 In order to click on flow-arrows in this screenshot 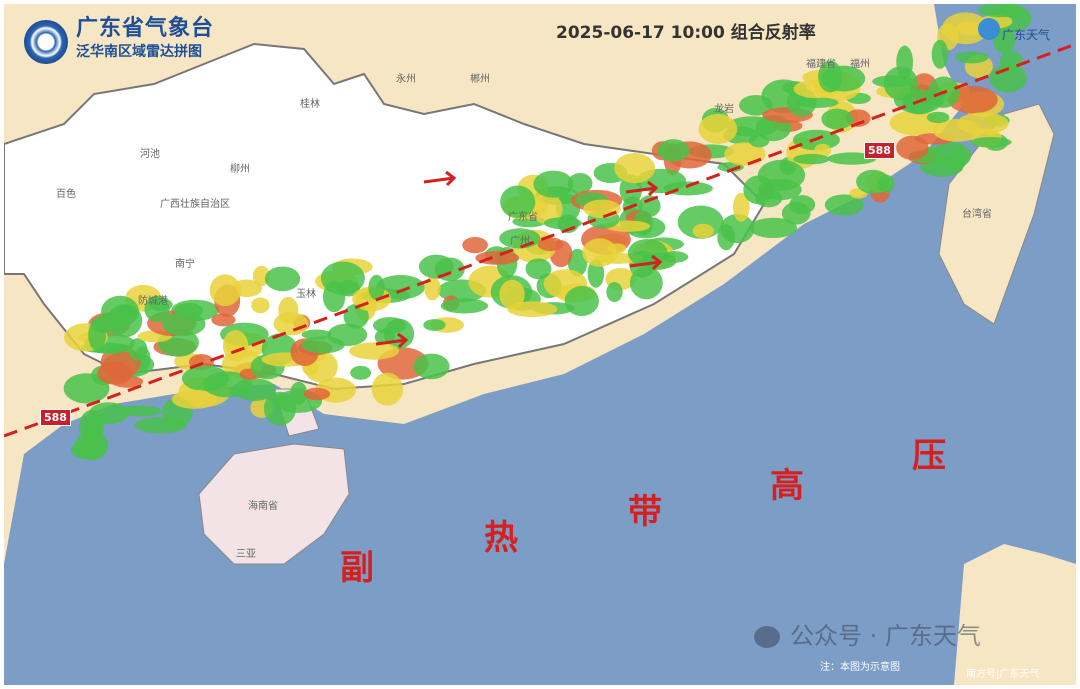, I will do `click(519, 259)`.